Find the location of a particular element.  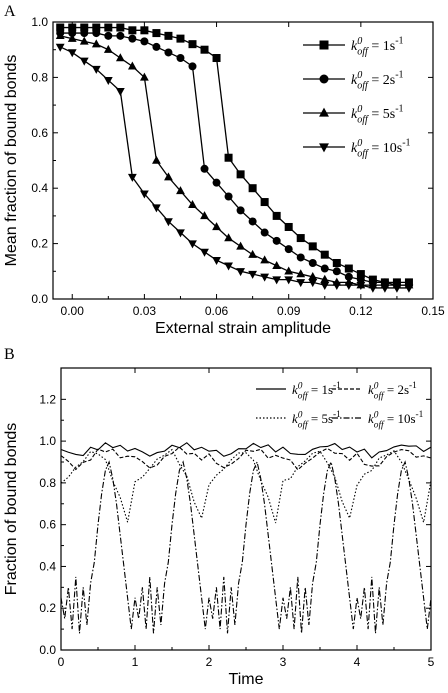

a-legend-item-3: k0 off = 10s-1 is located at coordinates (357, 149).